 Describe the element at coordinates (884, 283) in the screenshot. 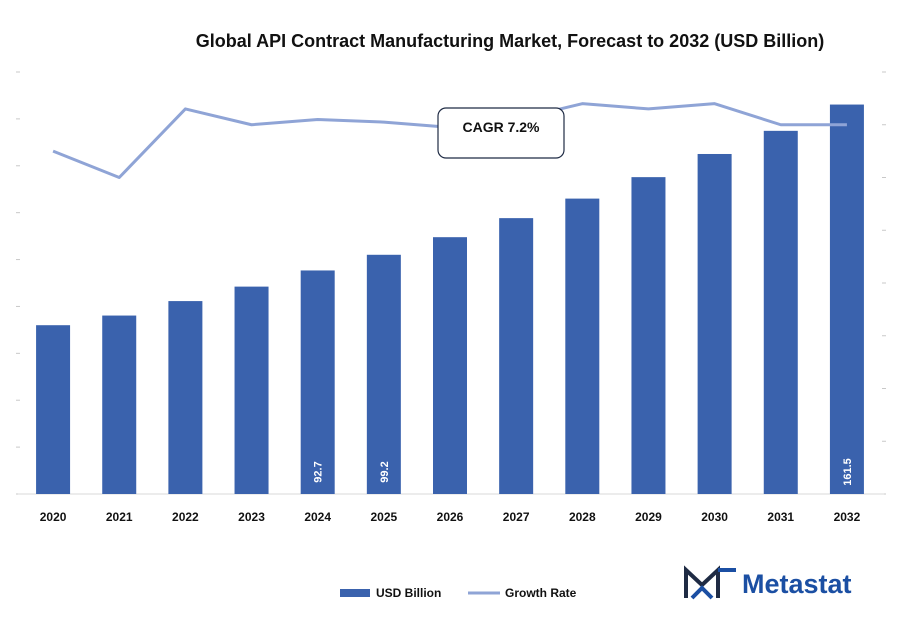

I see `right-axis-ticks` at that location.